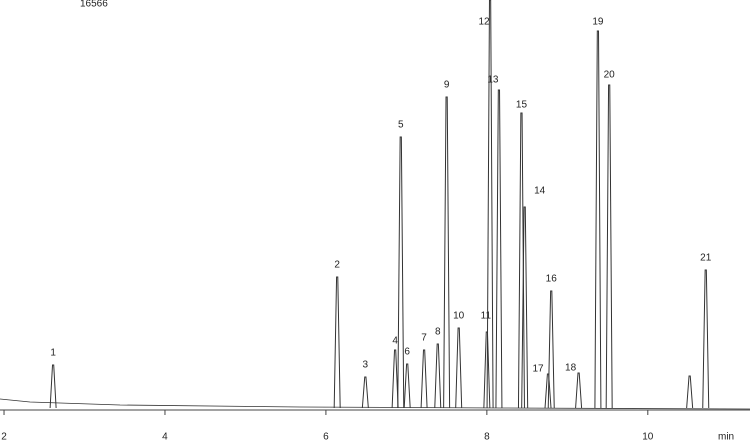 The image size is (750, 443). What do you see at coordinates (538, 369) in the screenshot?
I see `peak-label: 17` at bounding box center [538, 369].